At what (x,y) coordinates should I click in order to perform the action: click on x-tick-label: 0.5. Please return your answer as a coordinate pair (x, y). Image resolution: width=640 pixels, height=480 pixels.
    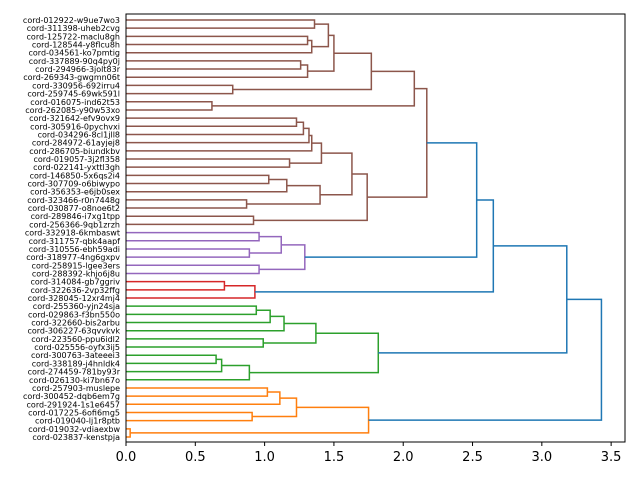
    Looking at the image, I should click on (195, 457).